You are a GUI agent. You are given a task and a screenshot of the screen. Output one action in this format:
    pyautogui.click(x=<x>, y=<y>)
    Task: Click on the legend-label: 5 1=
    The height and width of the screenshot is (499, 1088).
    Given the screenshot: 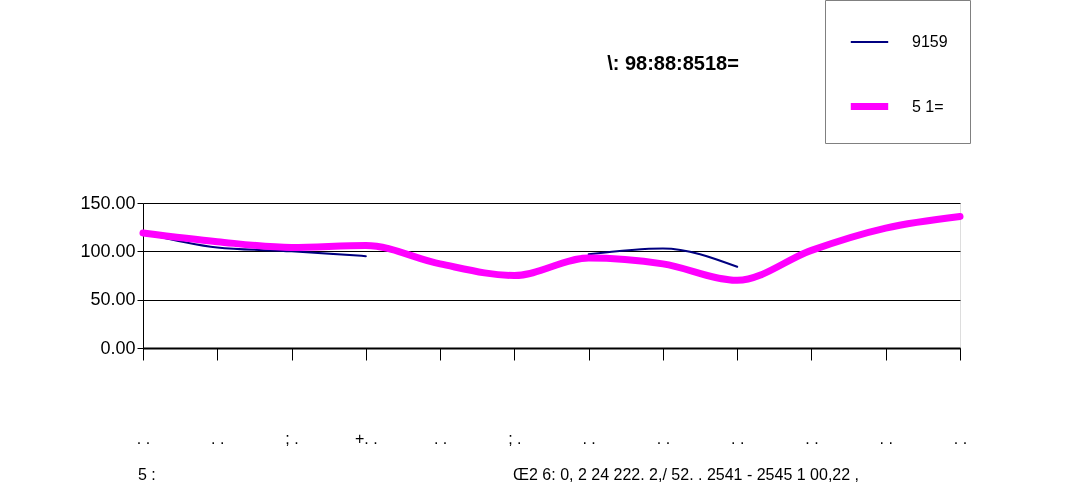 What is the action you would take?
    pyautogui.click(x=928, y=106)
    